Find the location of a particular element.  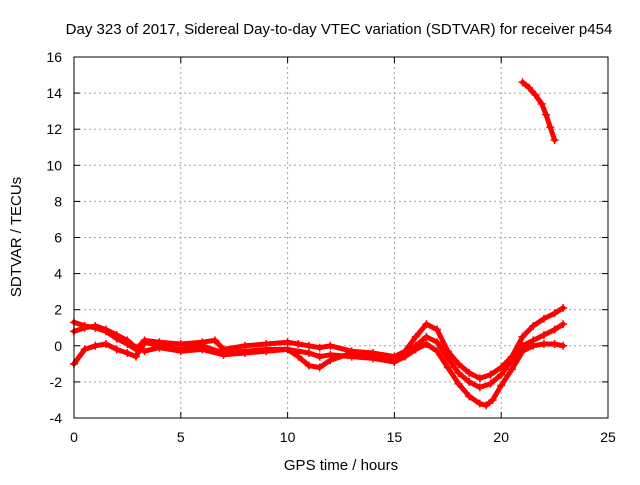

y-tick-label: 8 is located at coordinates (58, 201).